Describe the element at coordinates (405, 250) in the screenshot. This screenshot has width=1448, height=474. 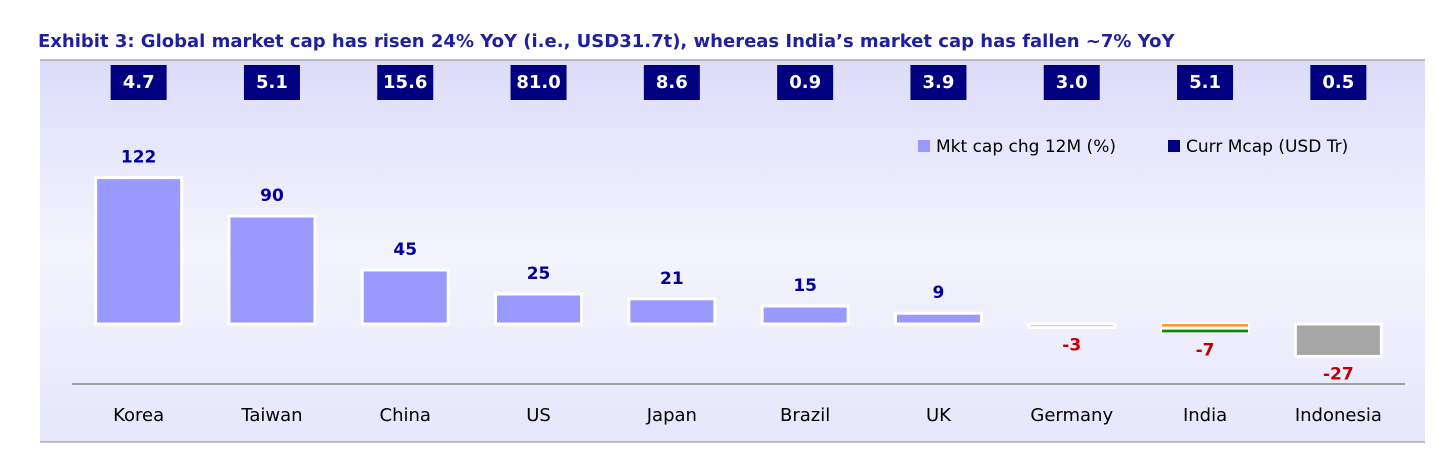
I see `data-label: 45` at that location.